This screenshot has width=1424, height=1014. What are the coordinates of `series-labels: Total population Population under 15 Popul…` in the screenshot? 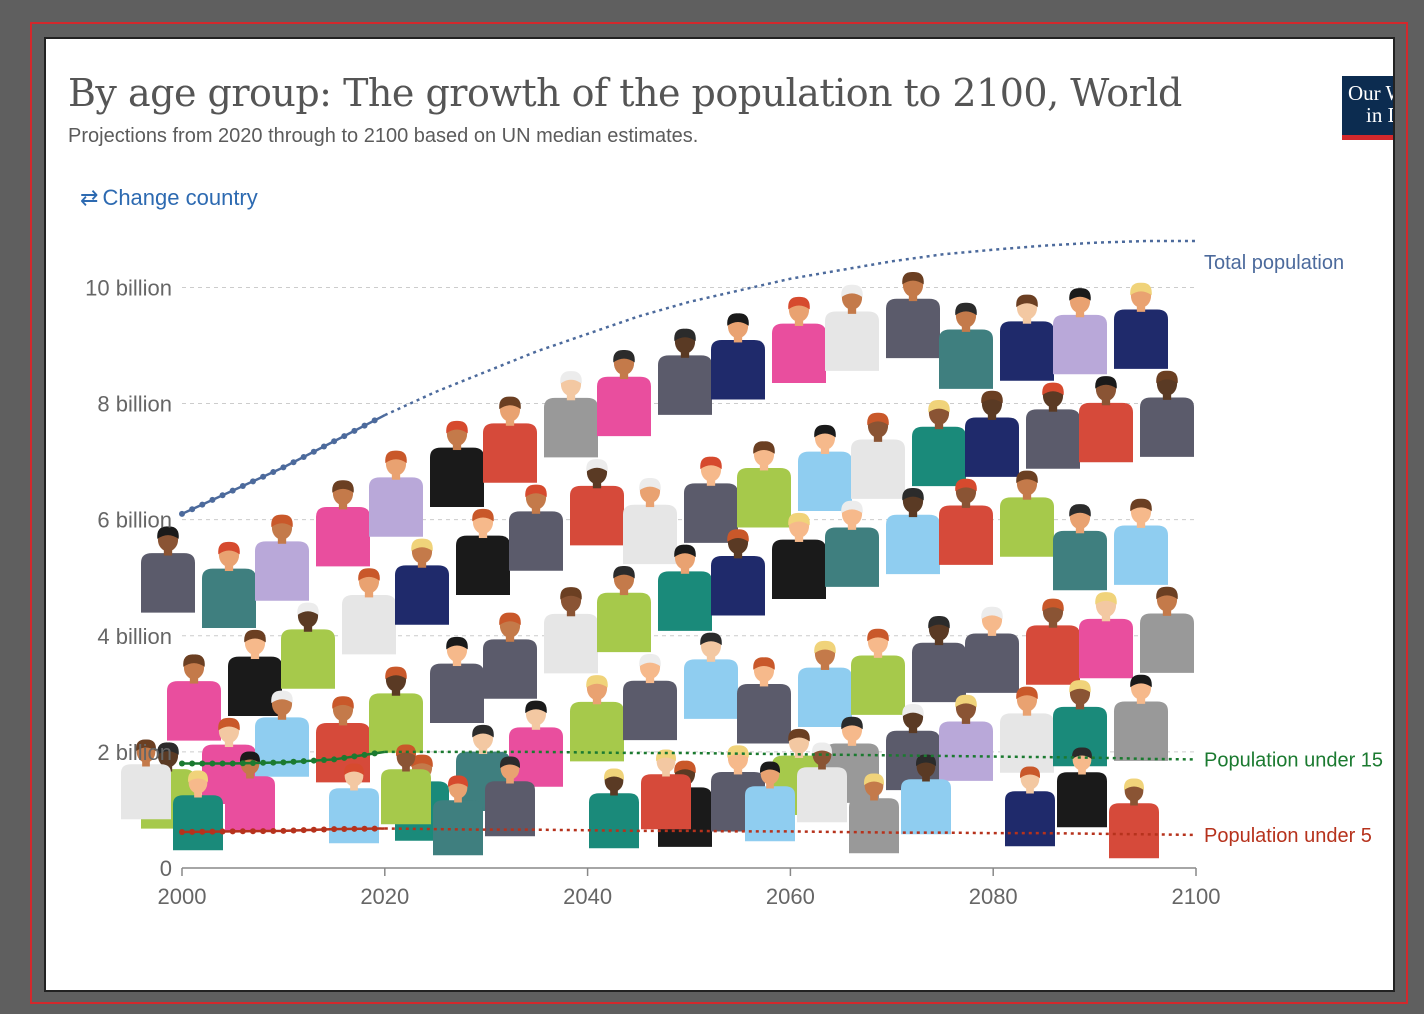 It's located at (1293, 549).